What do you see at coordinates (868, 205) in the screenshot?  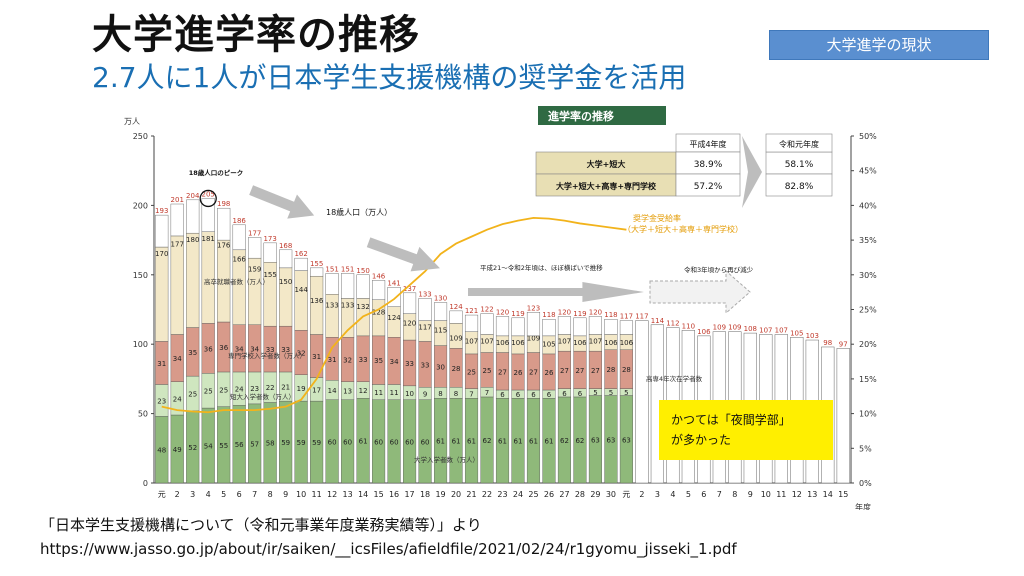 I see `y2-tick-label: 40%` at bounding box center [868, 205].